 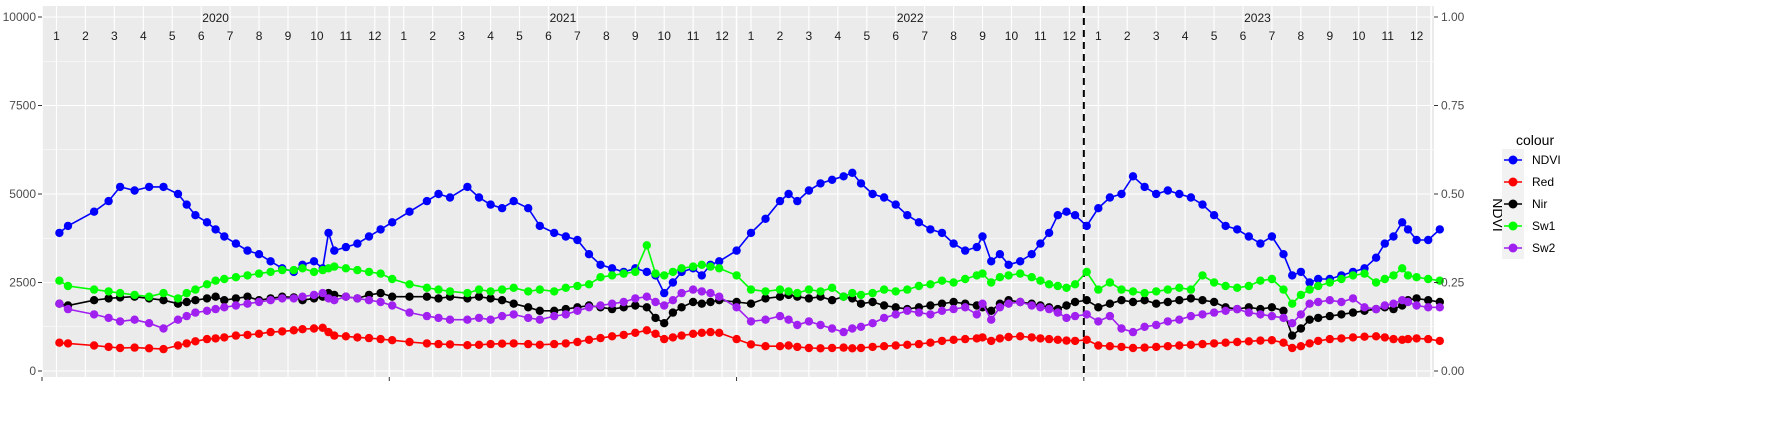 I want to click on month-label: 2, so click(x=85, y=36).